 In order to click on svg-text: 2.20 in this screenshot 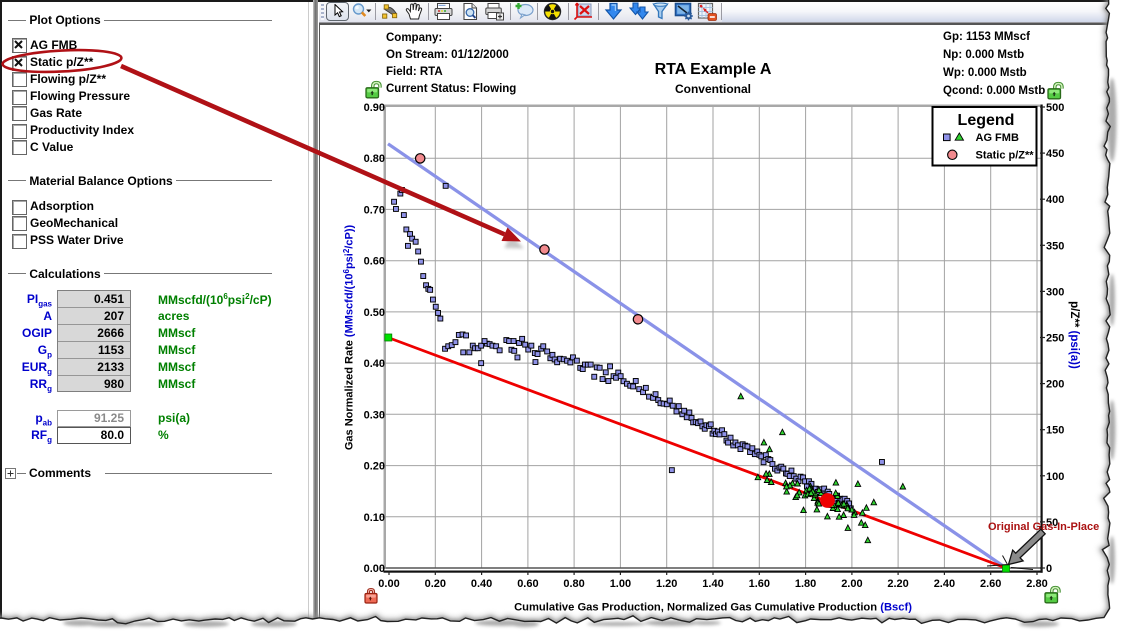, I will do `click(897, 584)`.